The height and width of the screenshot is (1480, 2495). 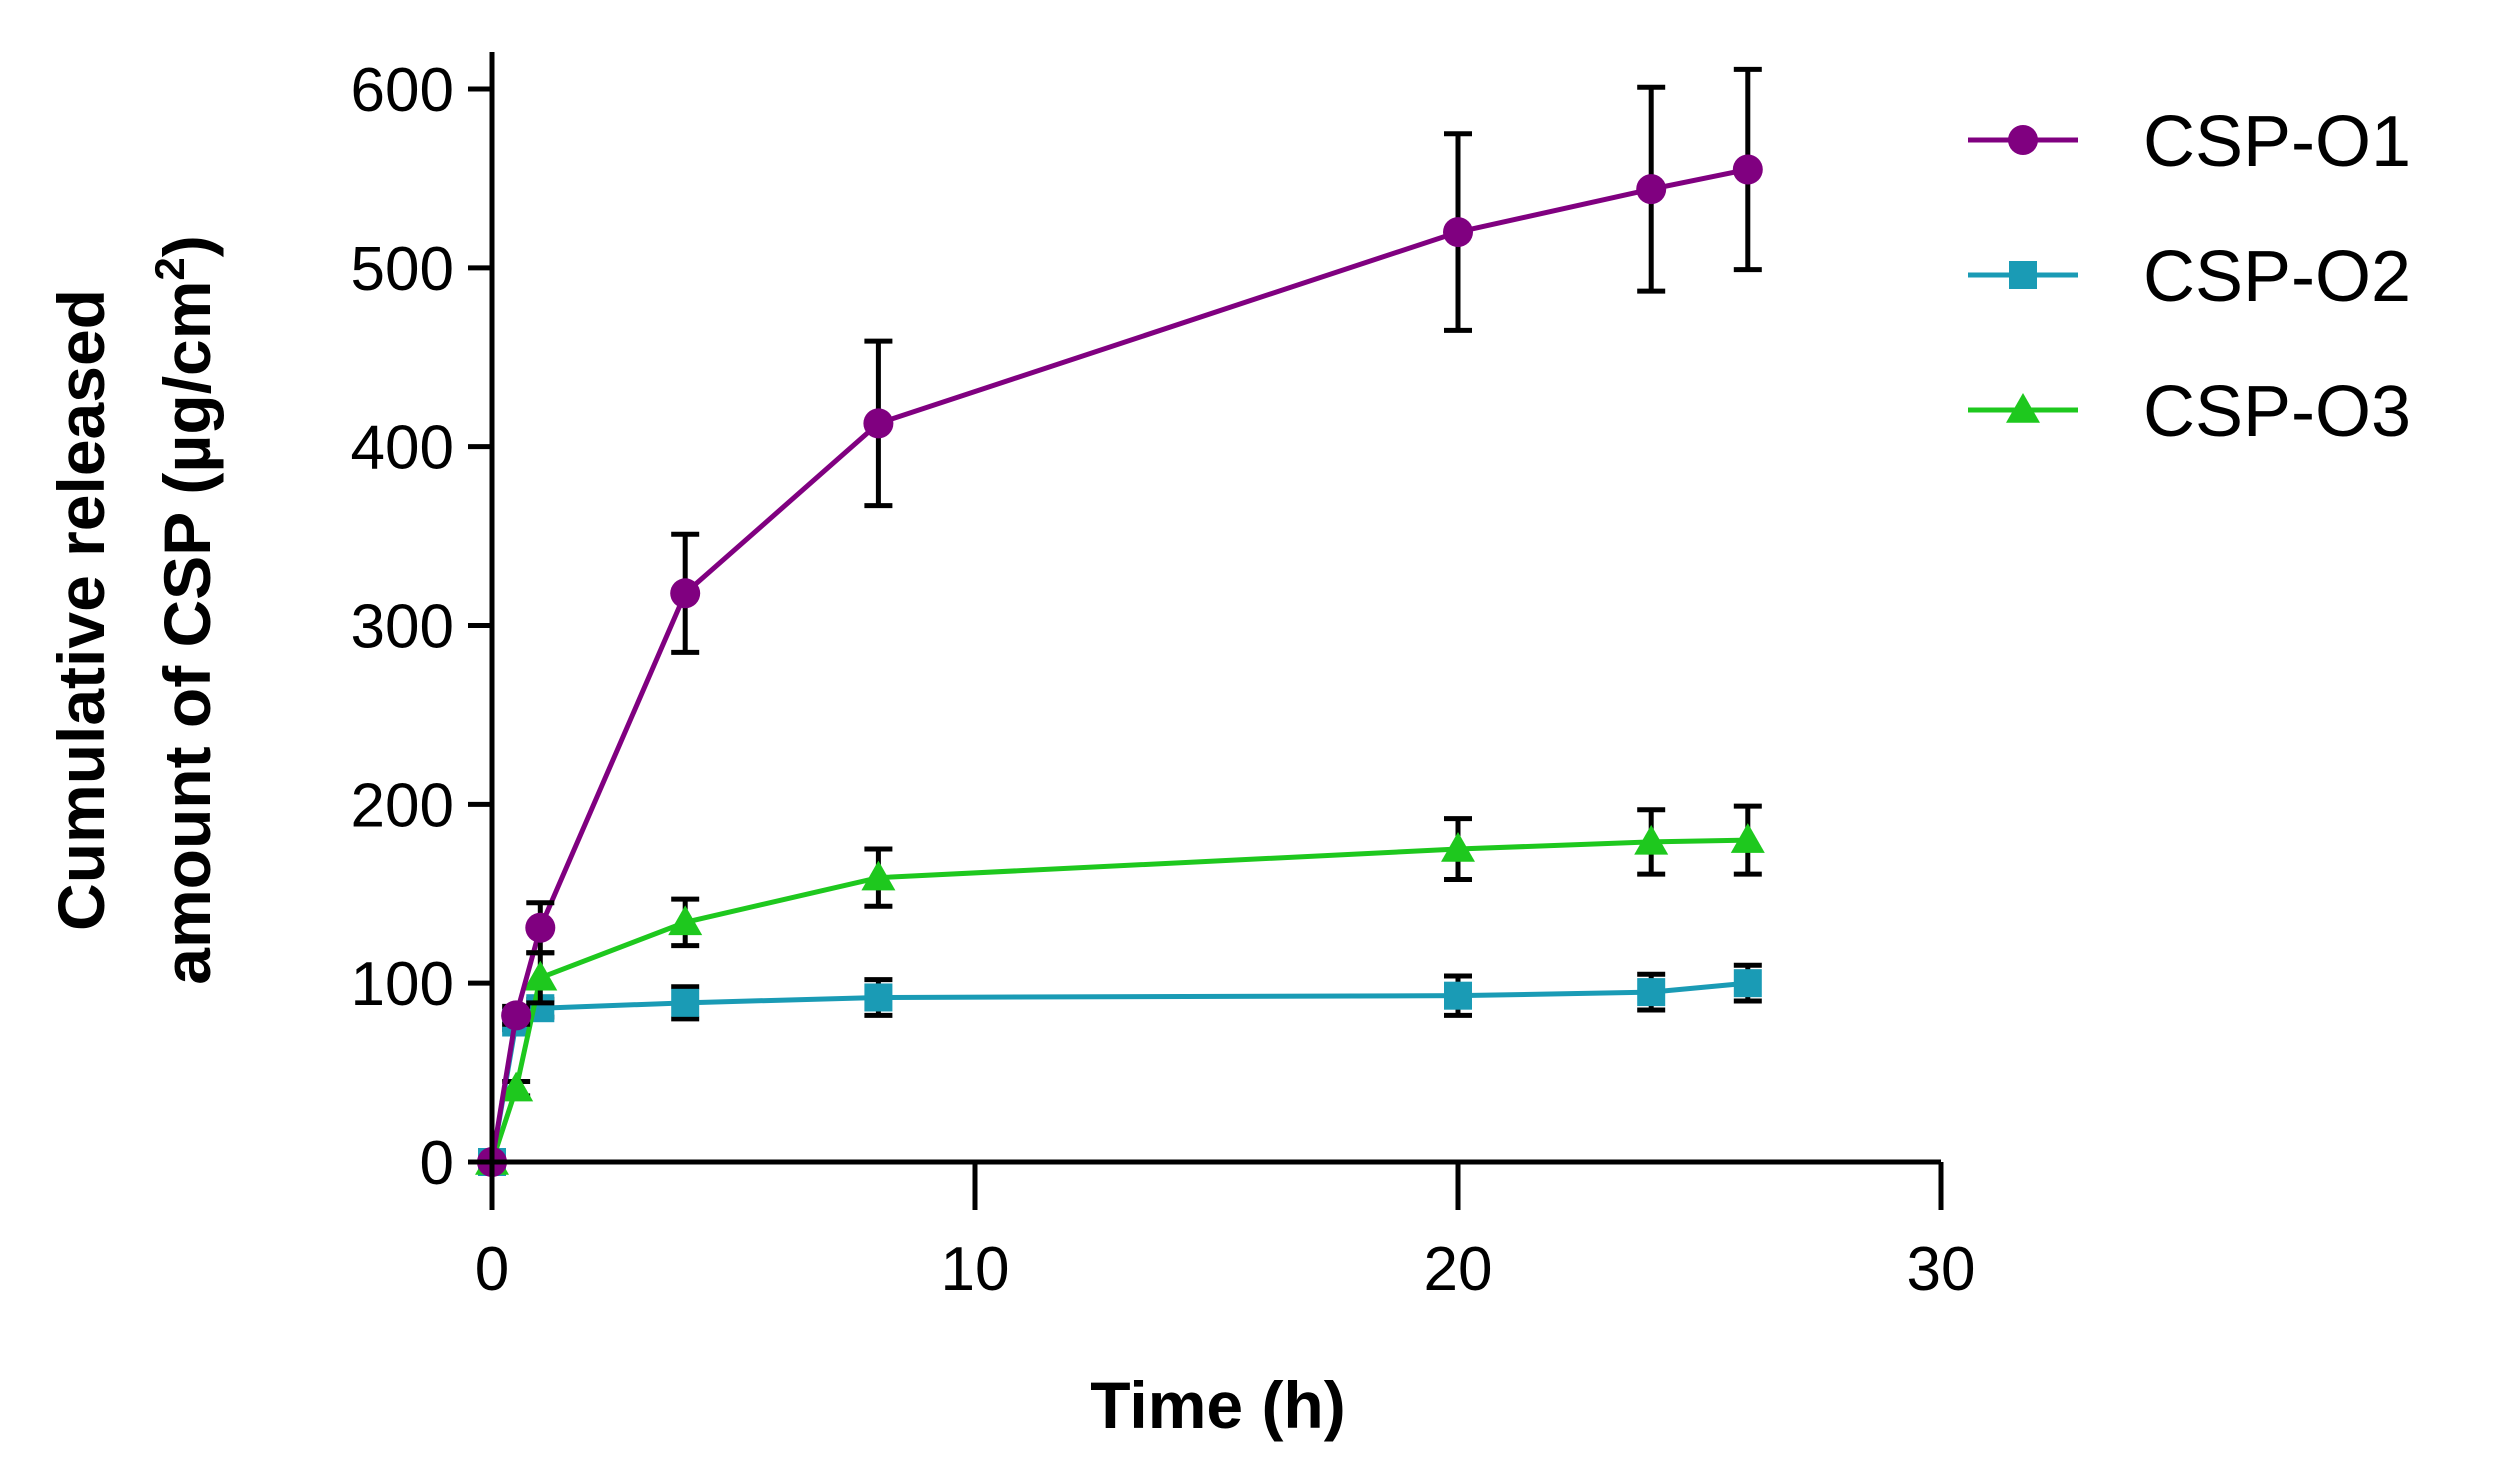 I want to click on legend-label: CSP-O3, so click(x=2277, y=412).